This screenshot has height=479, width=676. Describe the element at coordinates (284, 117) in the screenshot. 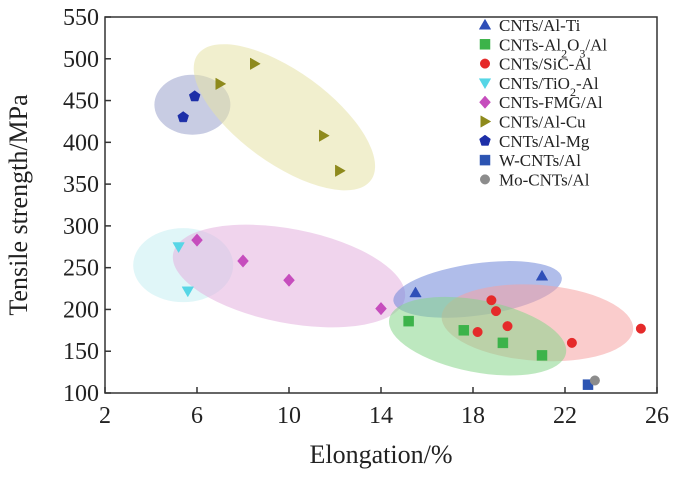

I see `group-region` at that location.